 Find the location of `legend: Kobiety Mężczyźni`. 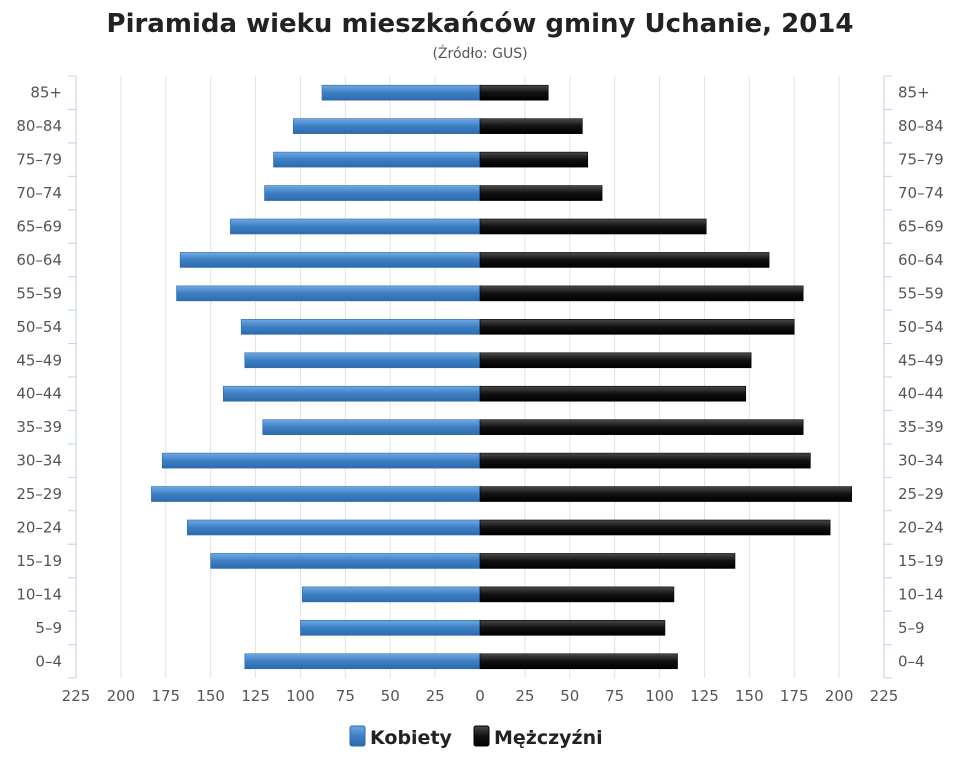

legend: Kobiety Mężczyźni is located at coordinates (476, 737).